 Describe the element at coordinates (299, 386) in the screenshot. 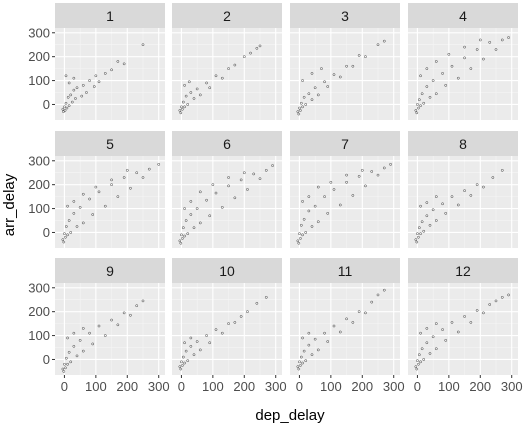

I see `x-axis-tick-label: 0` at that location.